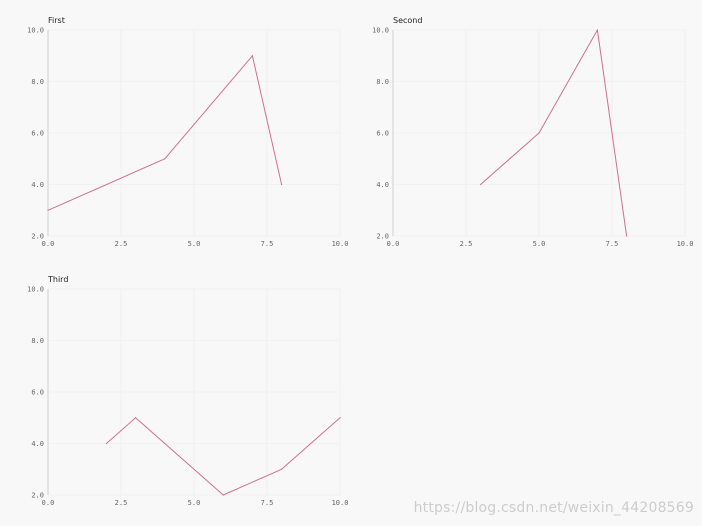  Describe the element at coordinates (58, 279) in the screenshot. I see `chart-title-third: Third` at that location.